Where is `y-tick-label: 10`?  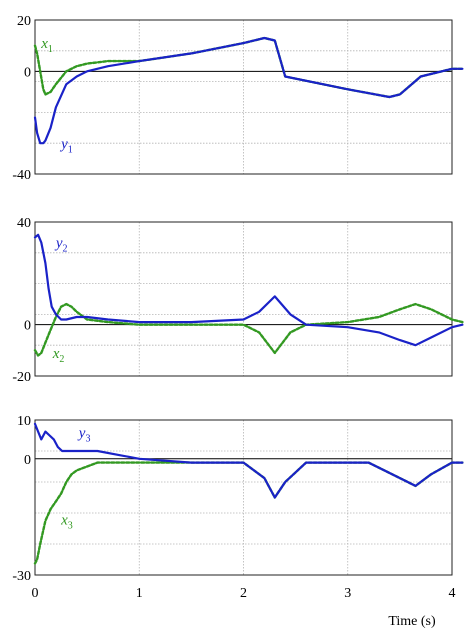
y-tick-label: 10 is located at coordinates (24, 421).